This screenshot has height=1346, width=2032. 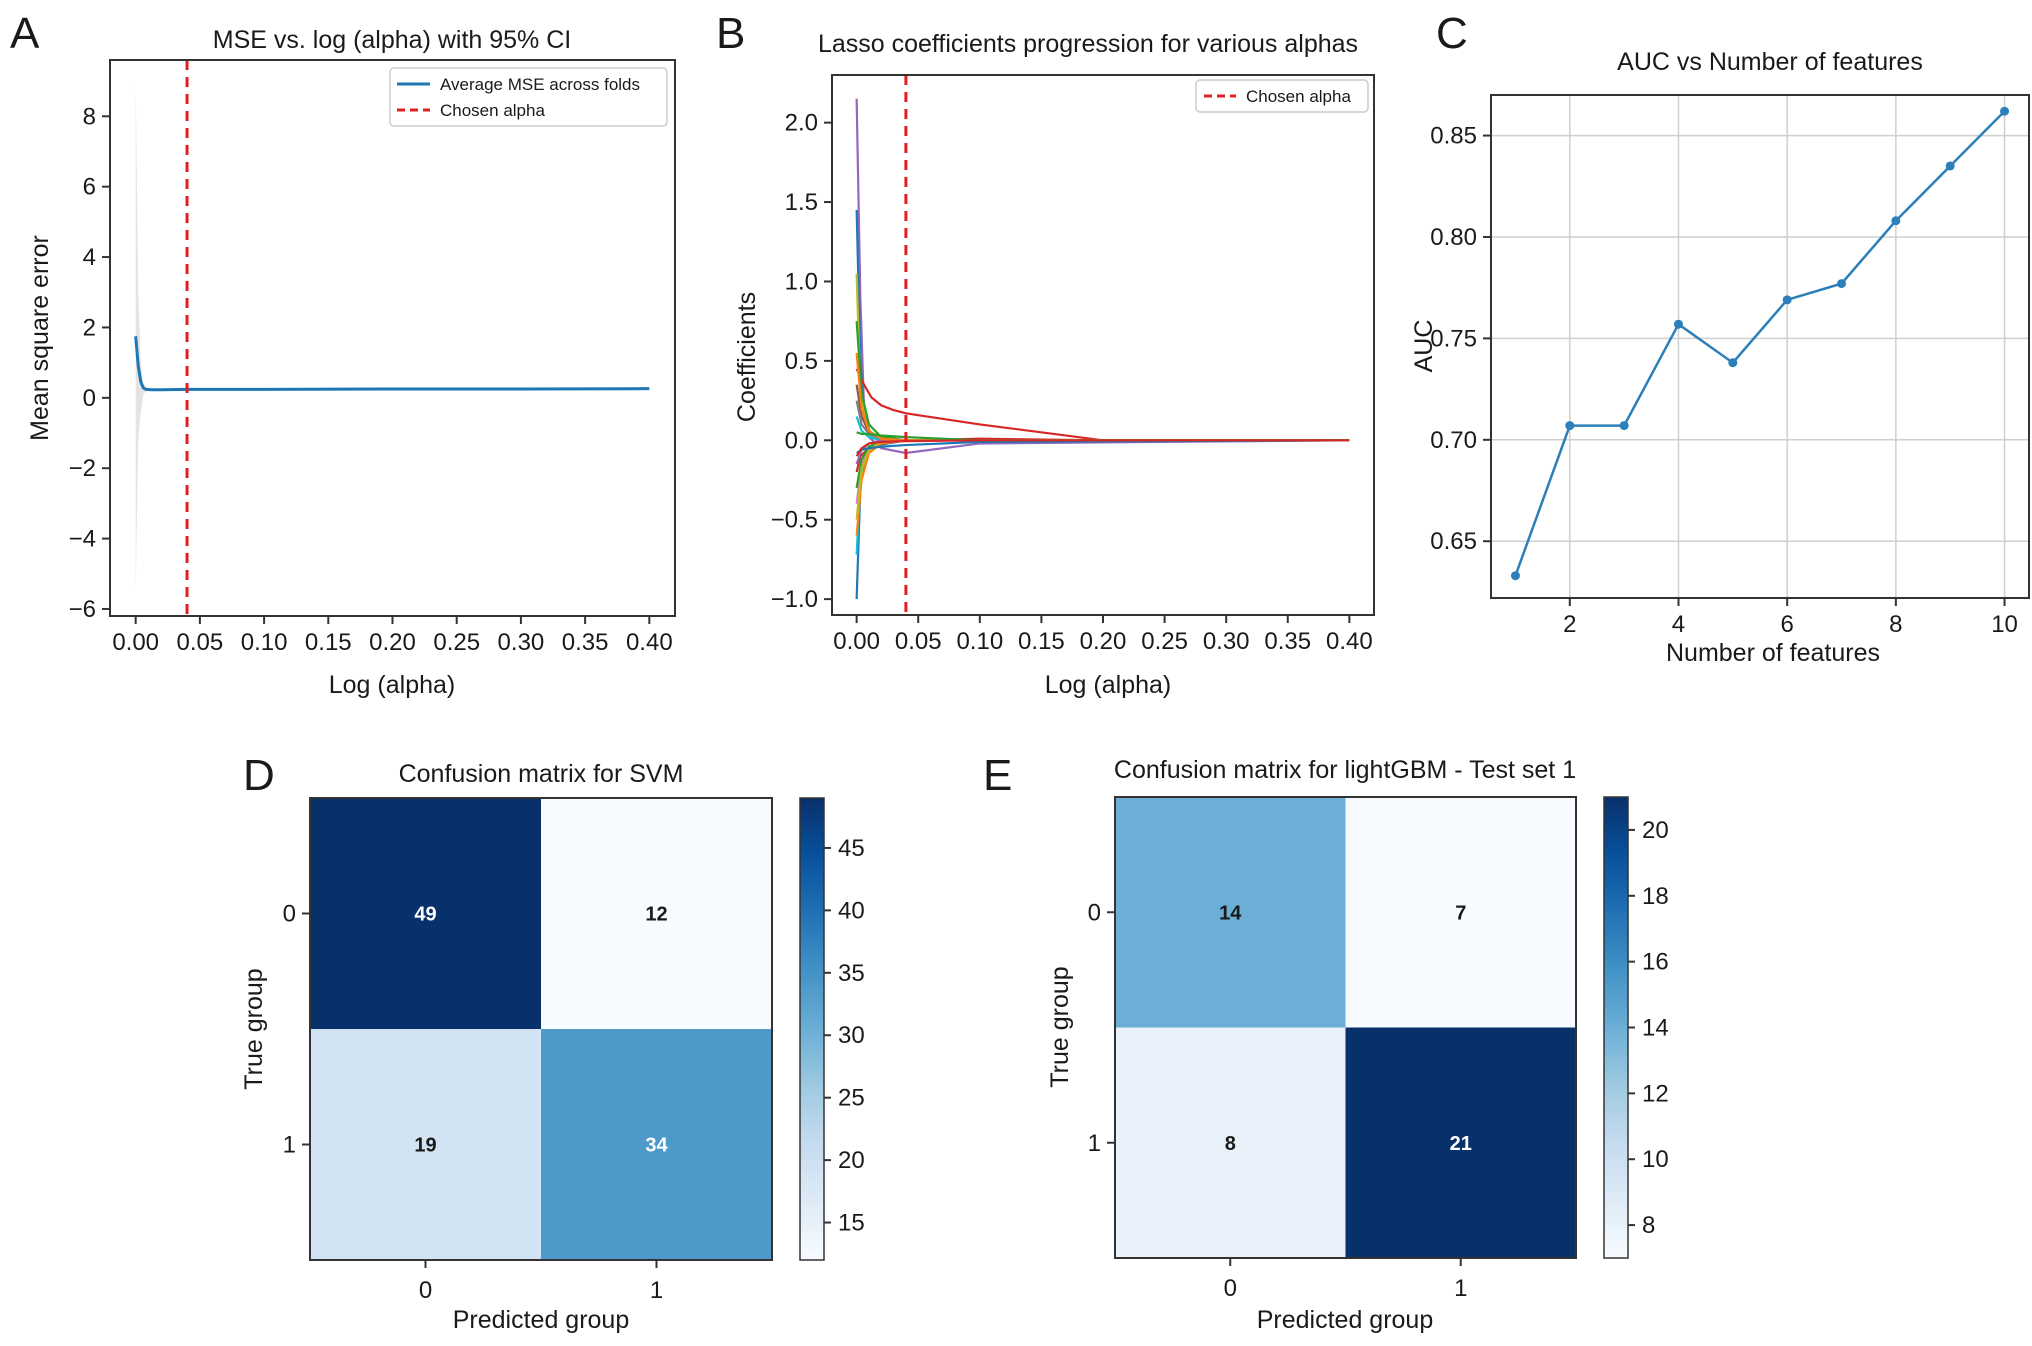 What do you see at coordinates (1230, 1288) in the screenshot?
I see `e-x-tick-label: 0` at bounding box center [1230, 1288].